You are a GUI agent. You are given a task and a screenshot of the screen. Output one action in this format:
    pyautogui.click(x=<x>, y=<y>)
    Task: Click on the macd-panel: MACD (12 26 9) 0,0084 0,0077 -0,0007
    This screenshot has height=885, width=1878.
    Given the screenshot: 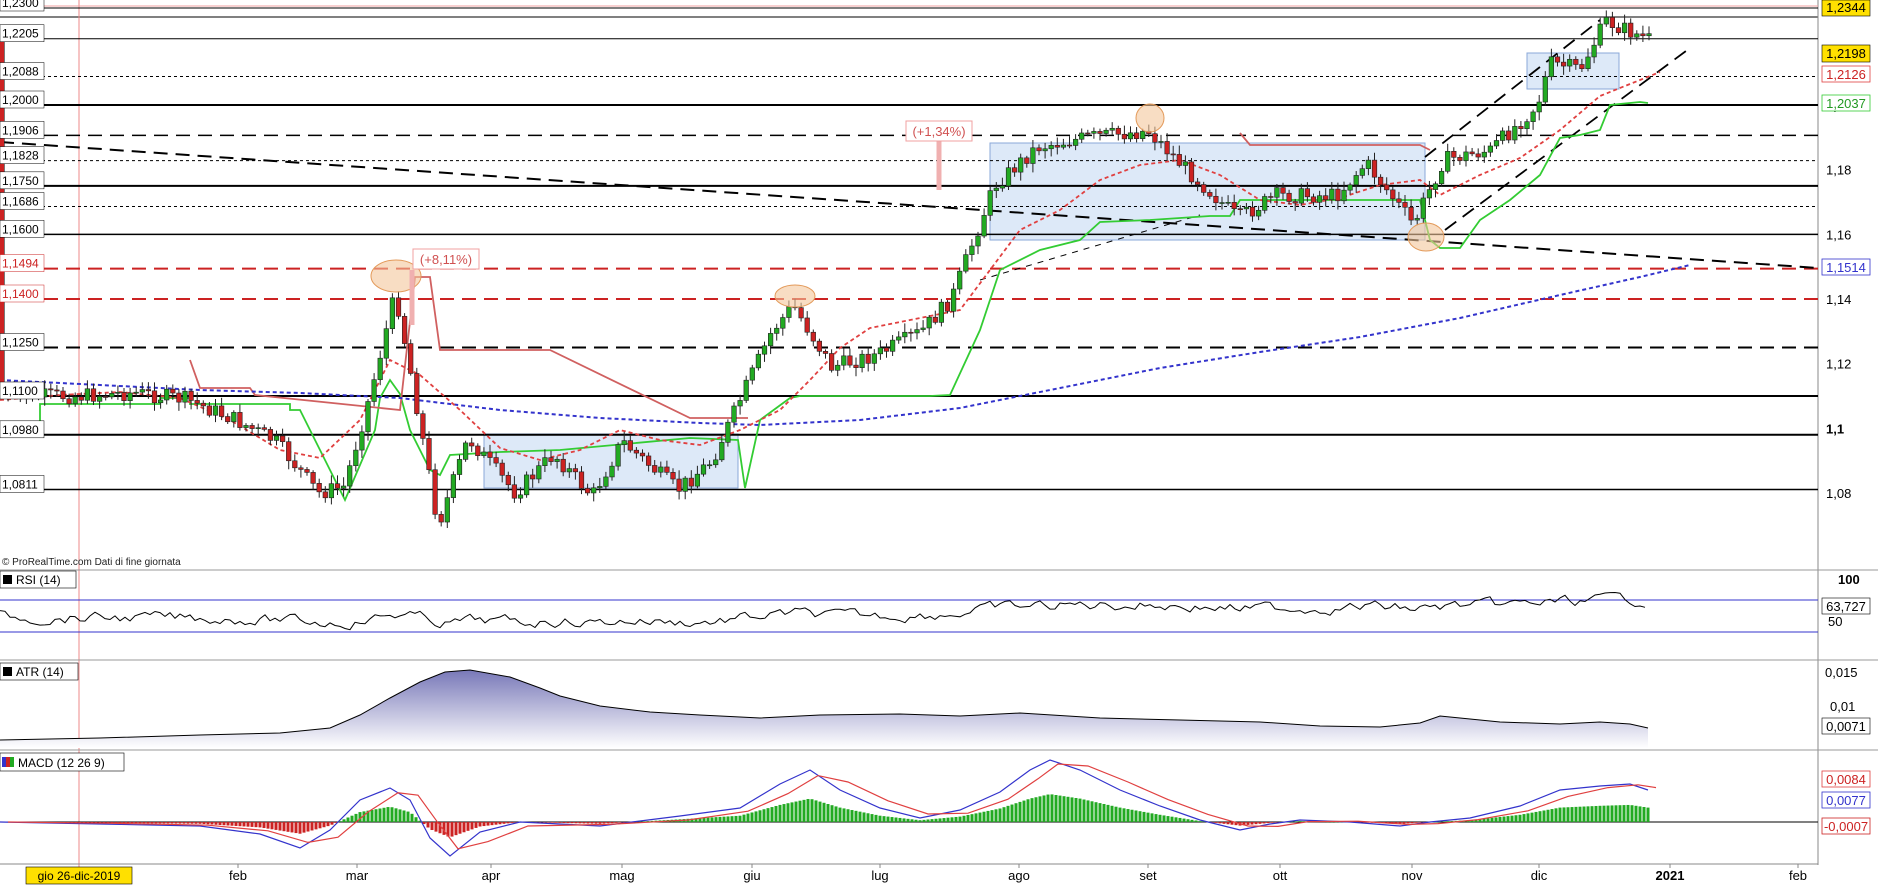 What is the action you would take?
    pyautogui.click(x=939, y=803)
    